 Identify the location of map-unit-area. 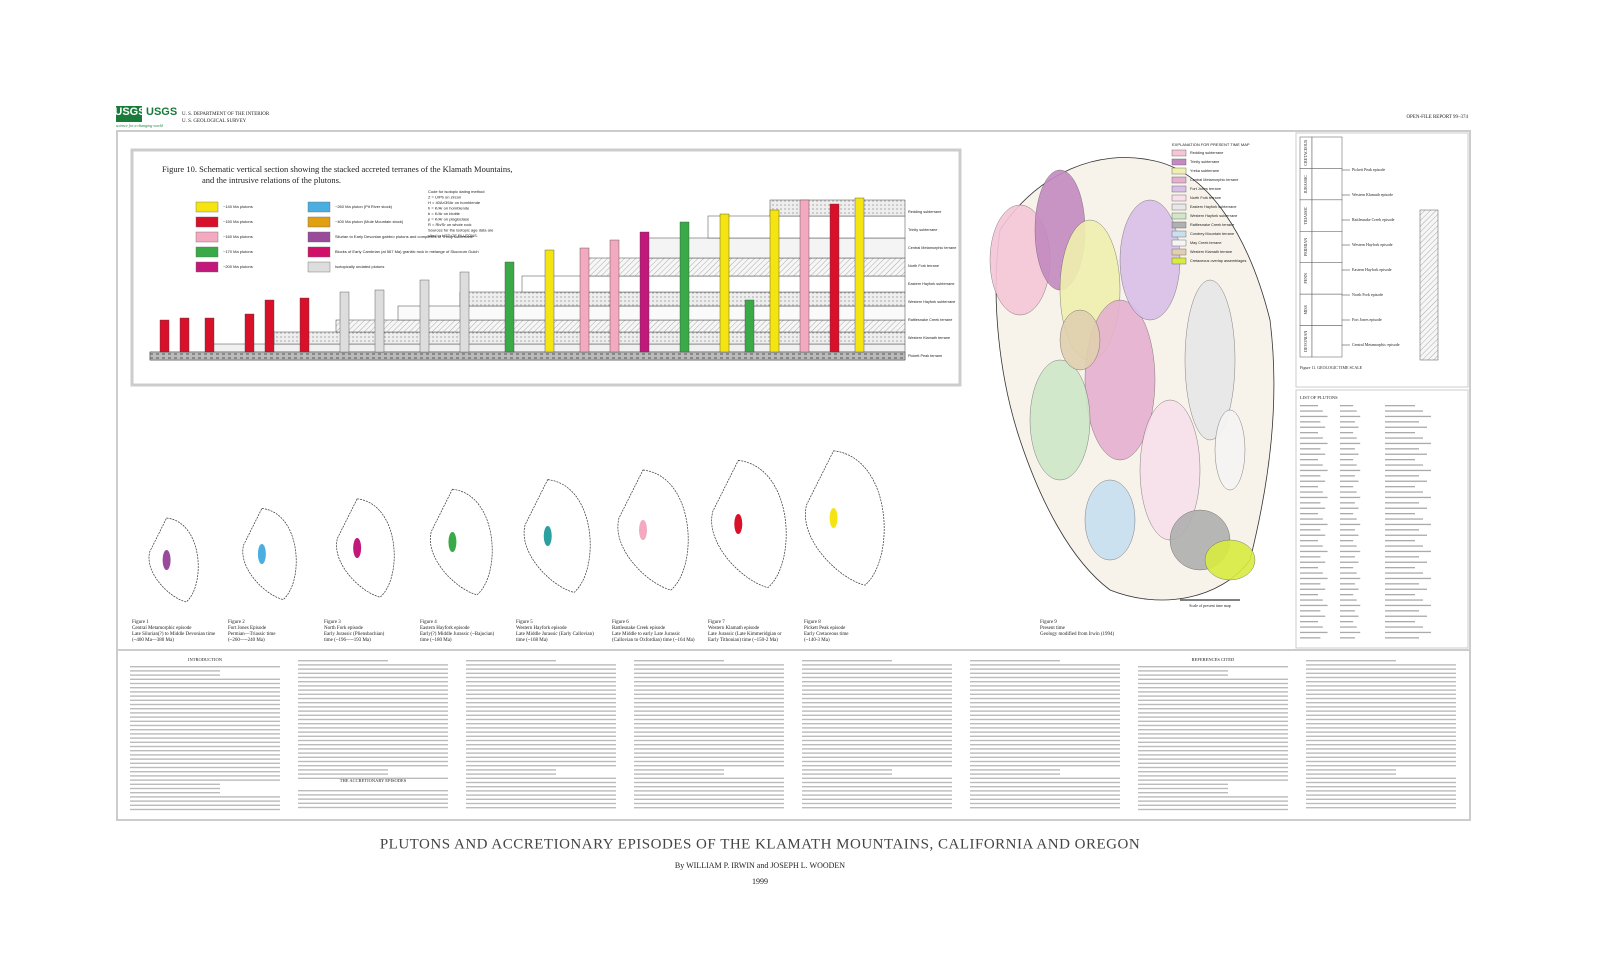
(1230, 560).